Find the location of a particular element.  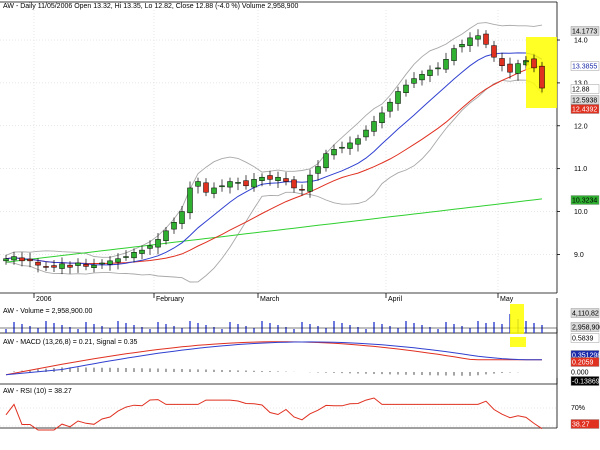

x-tick-label: April is located at coordinates (395, 299).